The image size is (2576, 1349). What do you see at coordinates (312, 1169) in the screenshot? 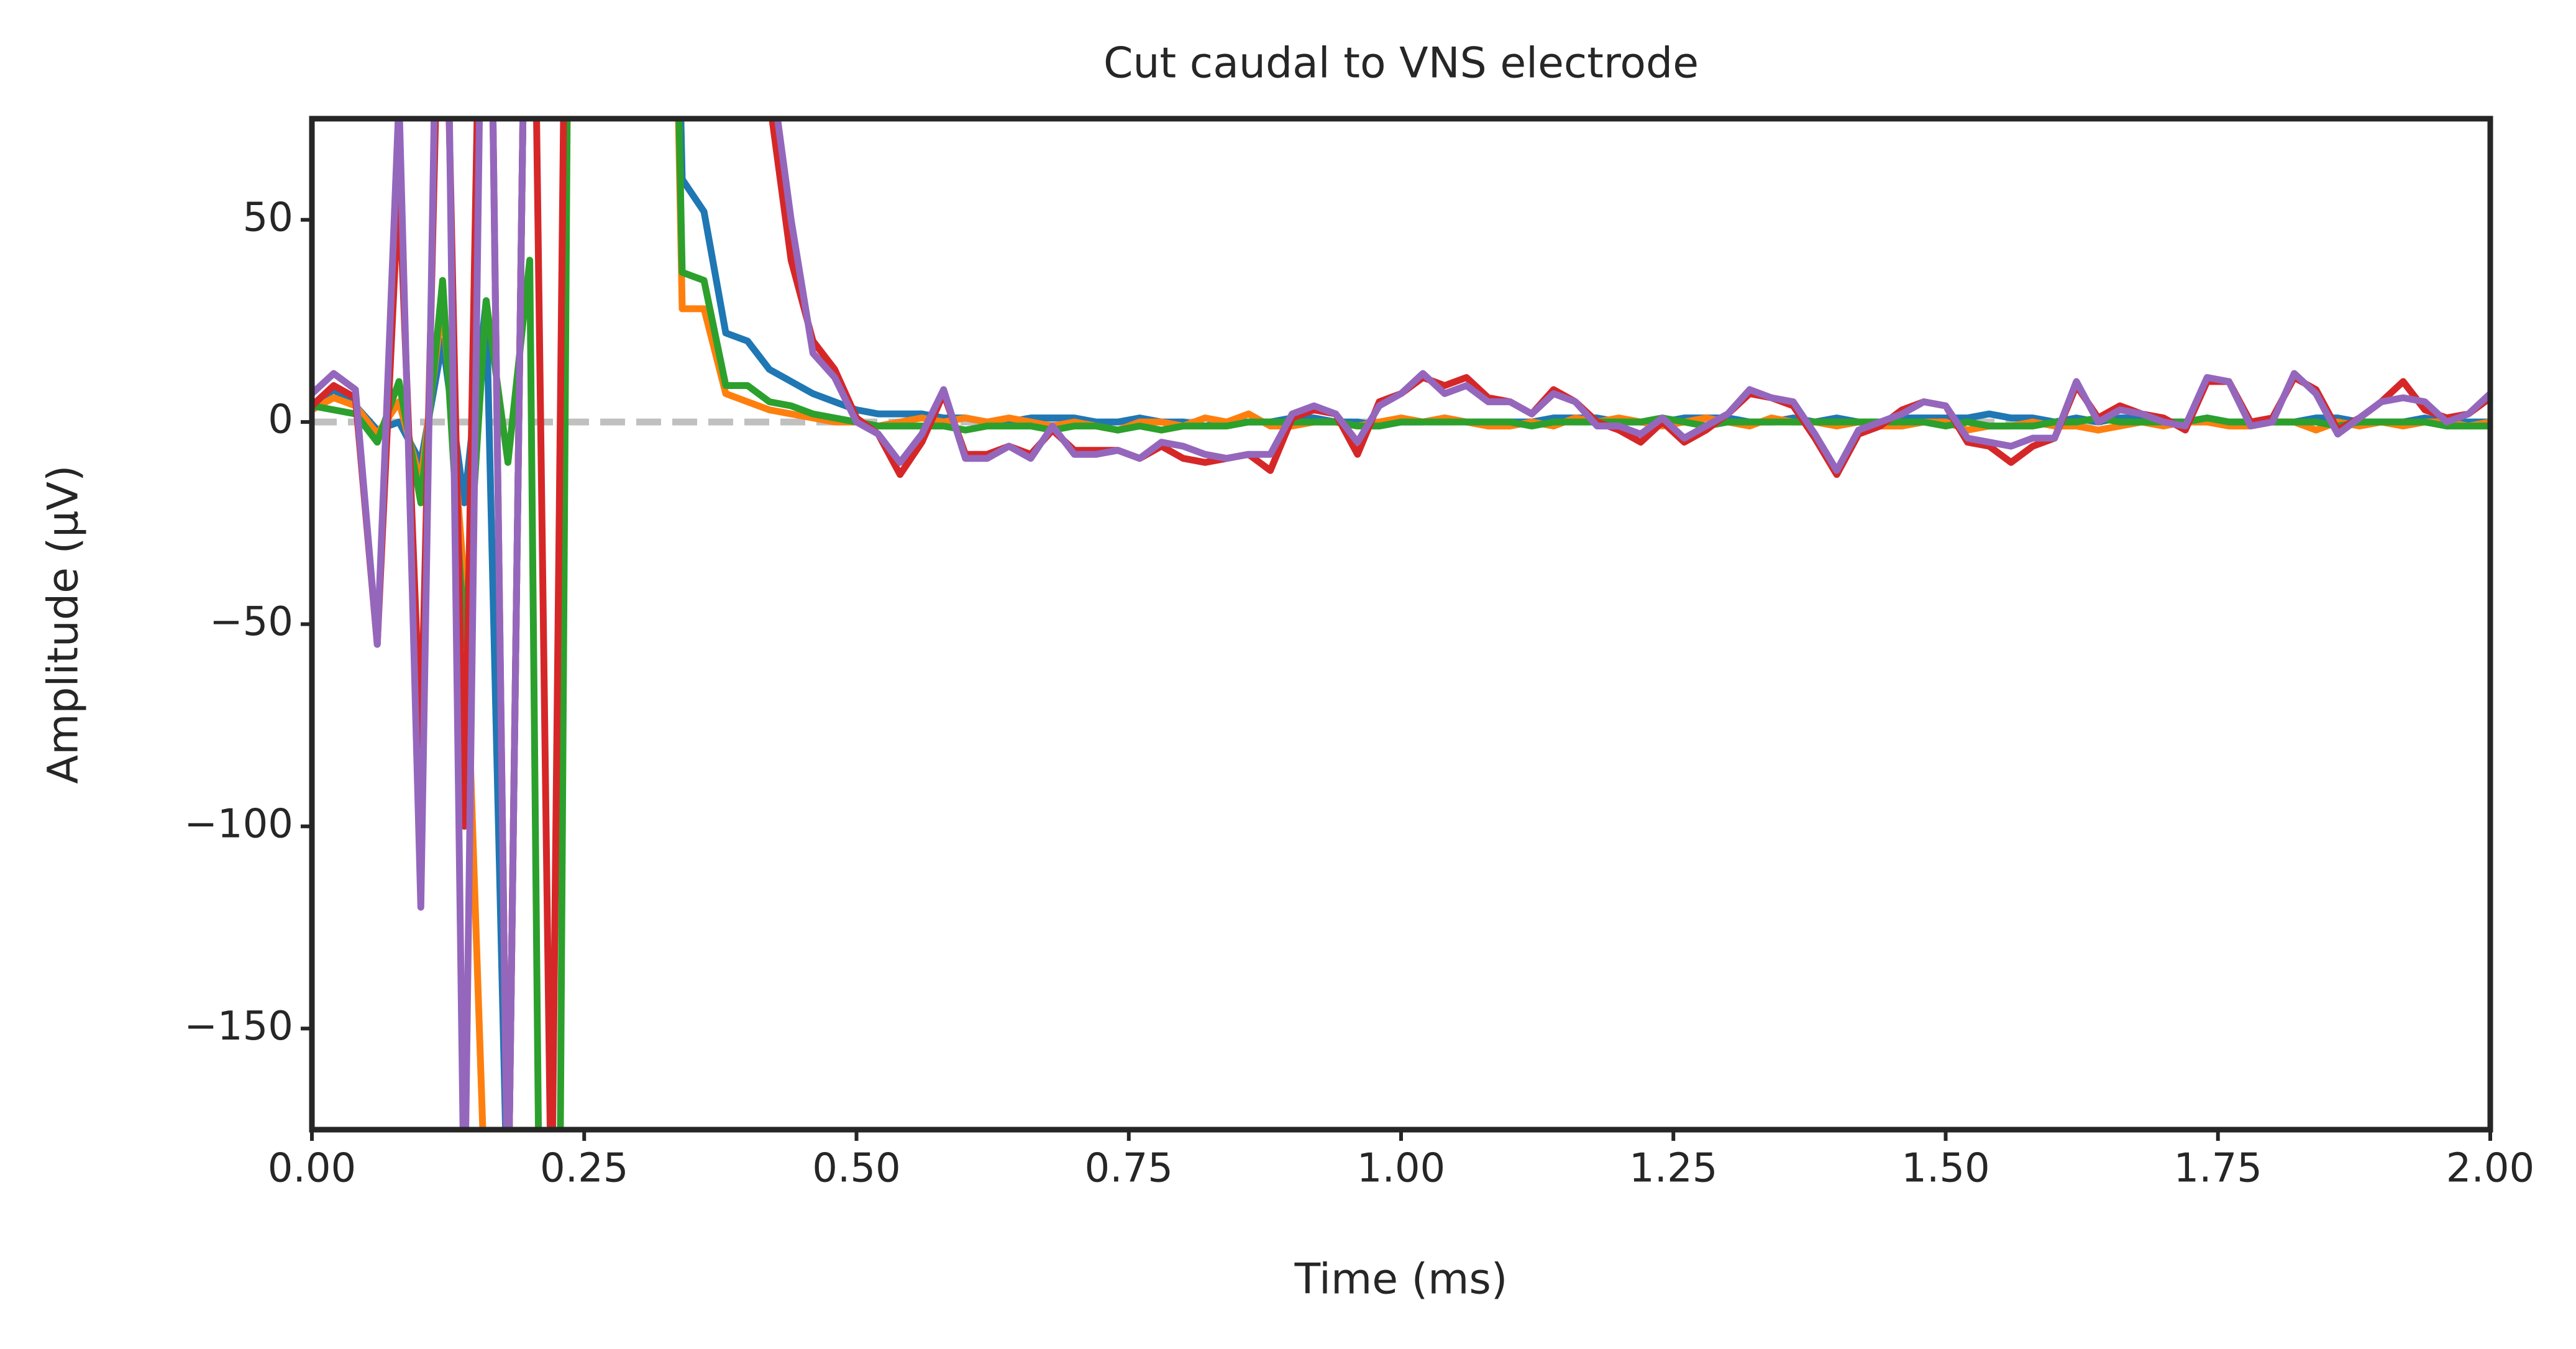
I see `x-tick-label: 0.00` at bounding box center [312, 1169].